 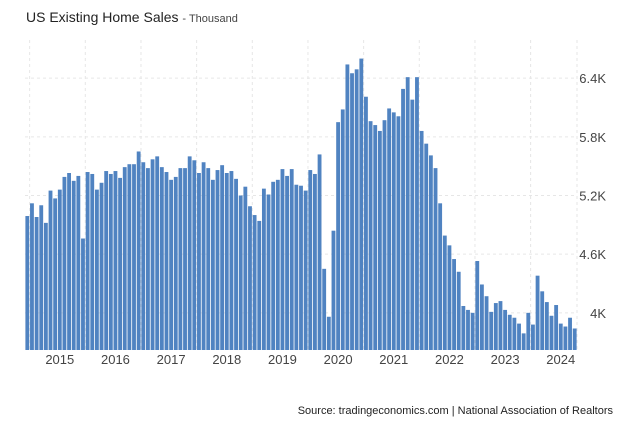 What do you see at coordinates (592, 137) in the screenshot?
I see `y-tick-label: 5.8K` at bounding box center [592, 137].